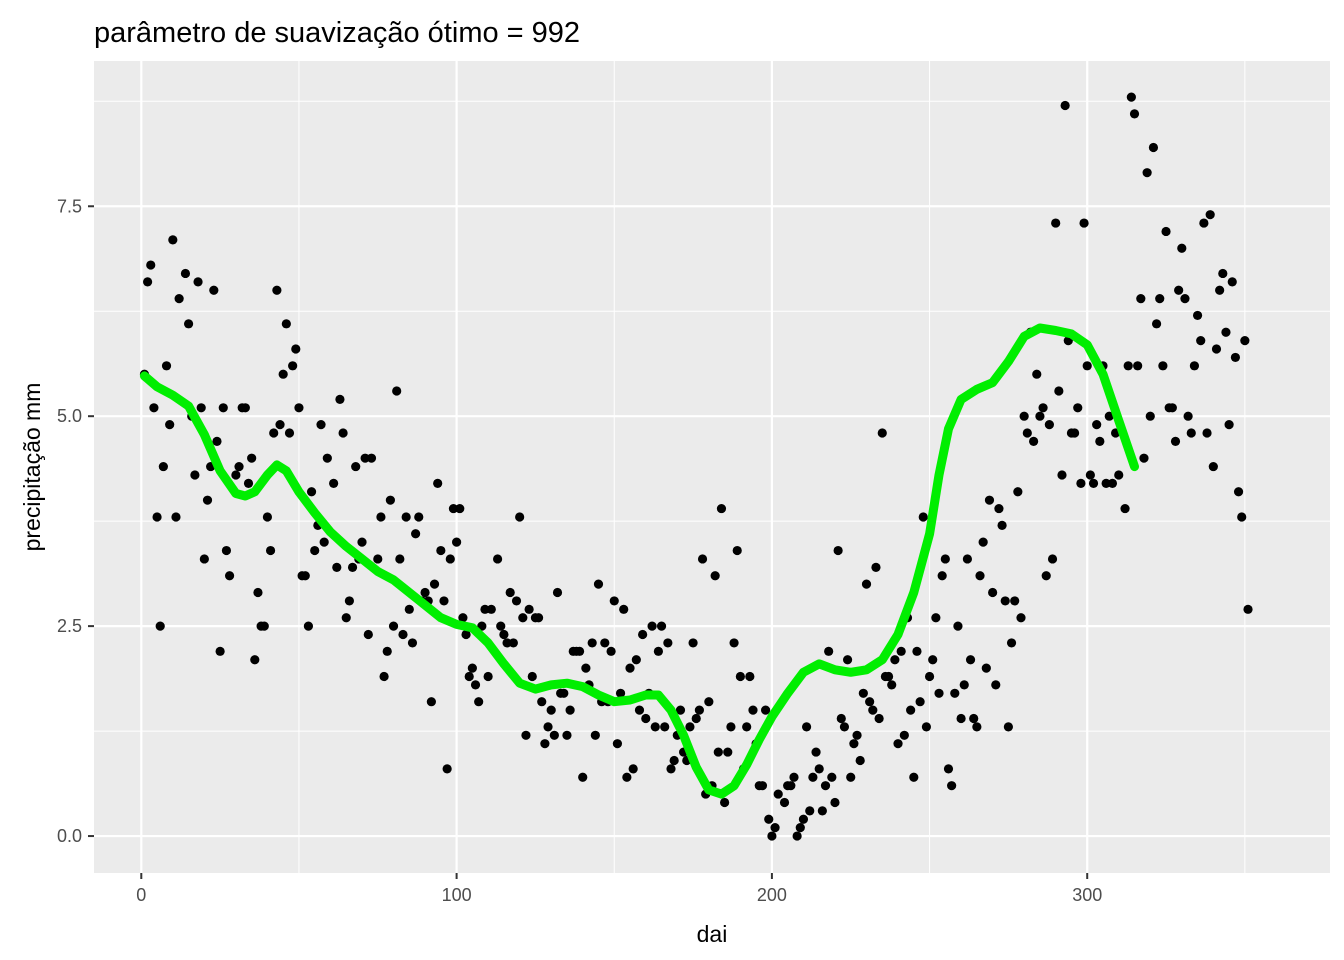 The image size is (1344, 960). What do you see at coordinates (69, 416) in the screenshot?
I see `y-tick-label: 5.0` at bounding box center [69, 416].